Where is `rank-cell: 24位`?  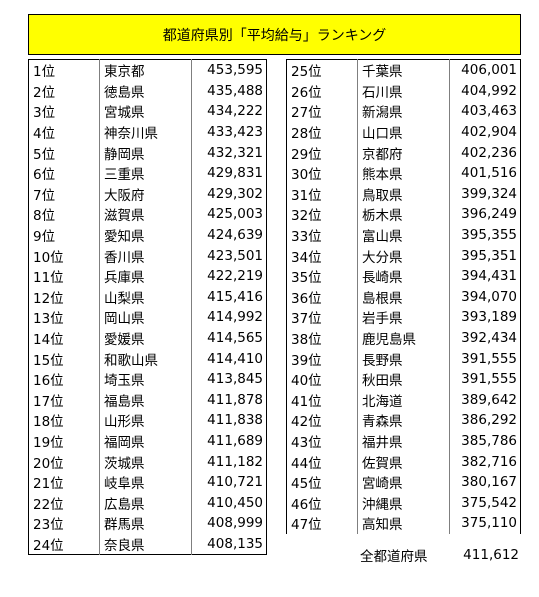 rank-cell: 24位 is located at coordinates (48, 545).